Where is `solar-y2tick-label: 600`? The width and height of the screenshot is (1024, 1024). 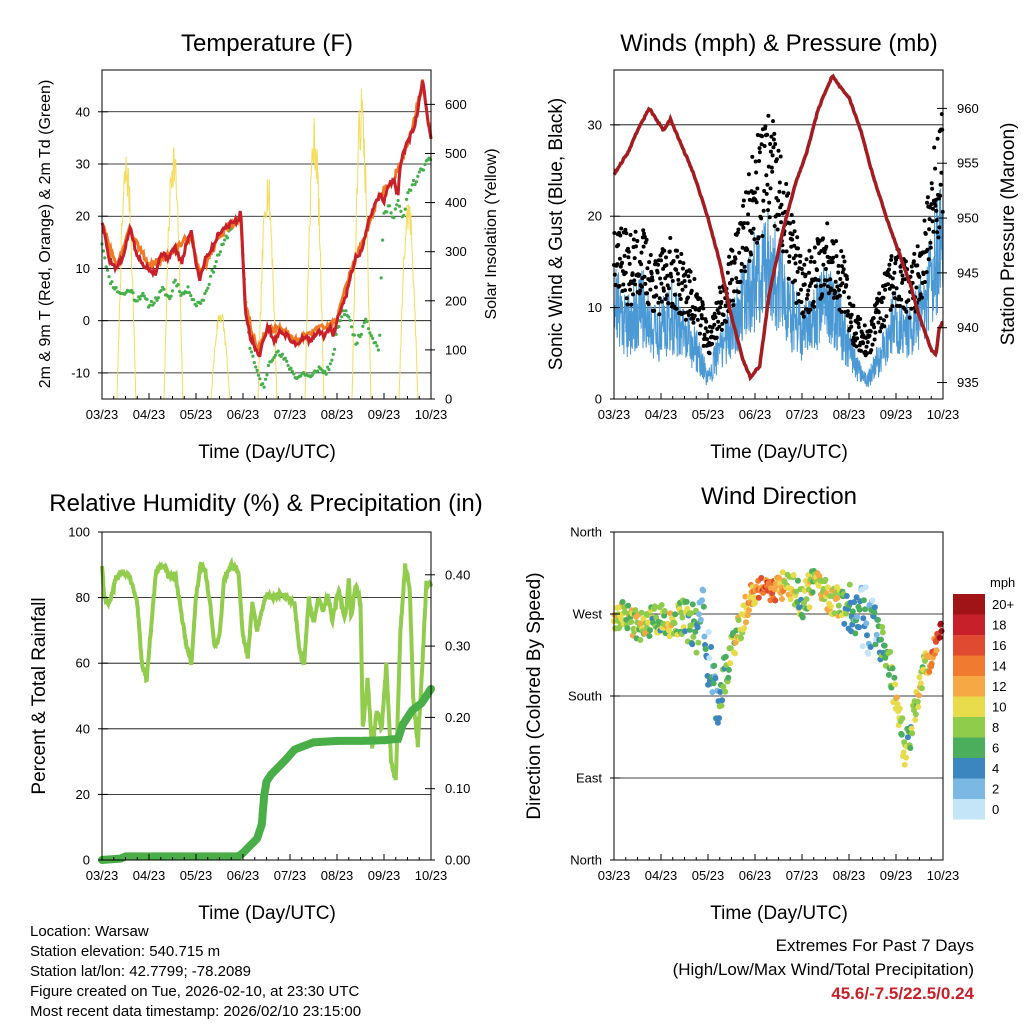
solar-y2tick-label: 600 is located at coordinates (456, 104).